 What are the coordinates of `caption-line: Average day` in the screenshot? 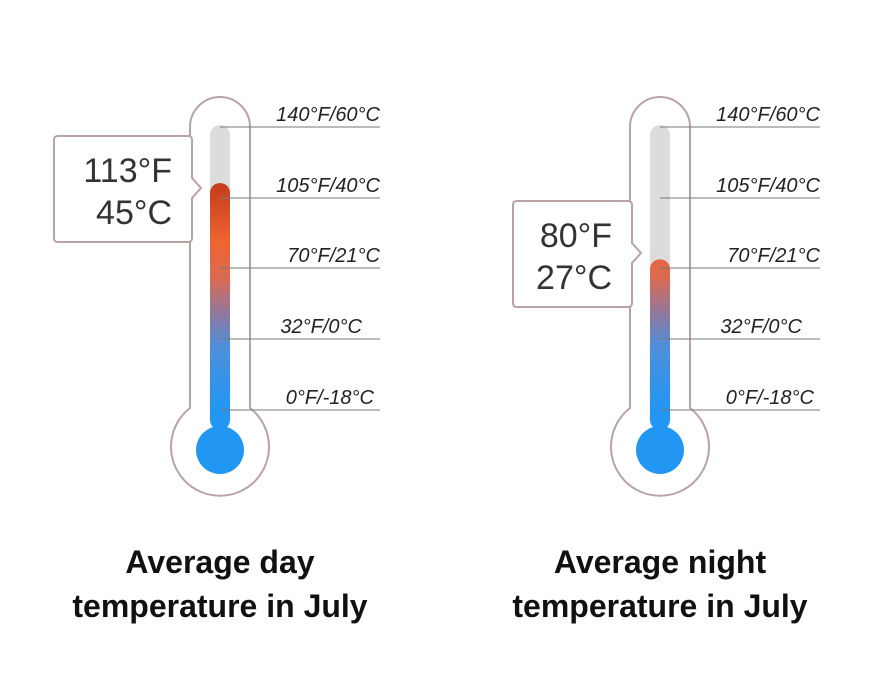 It's located at (220, 562).